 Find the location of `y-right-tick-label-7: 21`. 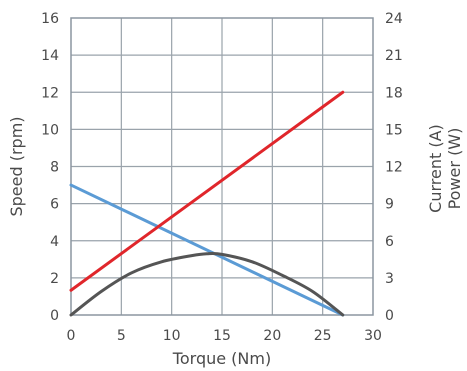

y-right-tick-label-7: 21 is located at coordinates (394, 56).